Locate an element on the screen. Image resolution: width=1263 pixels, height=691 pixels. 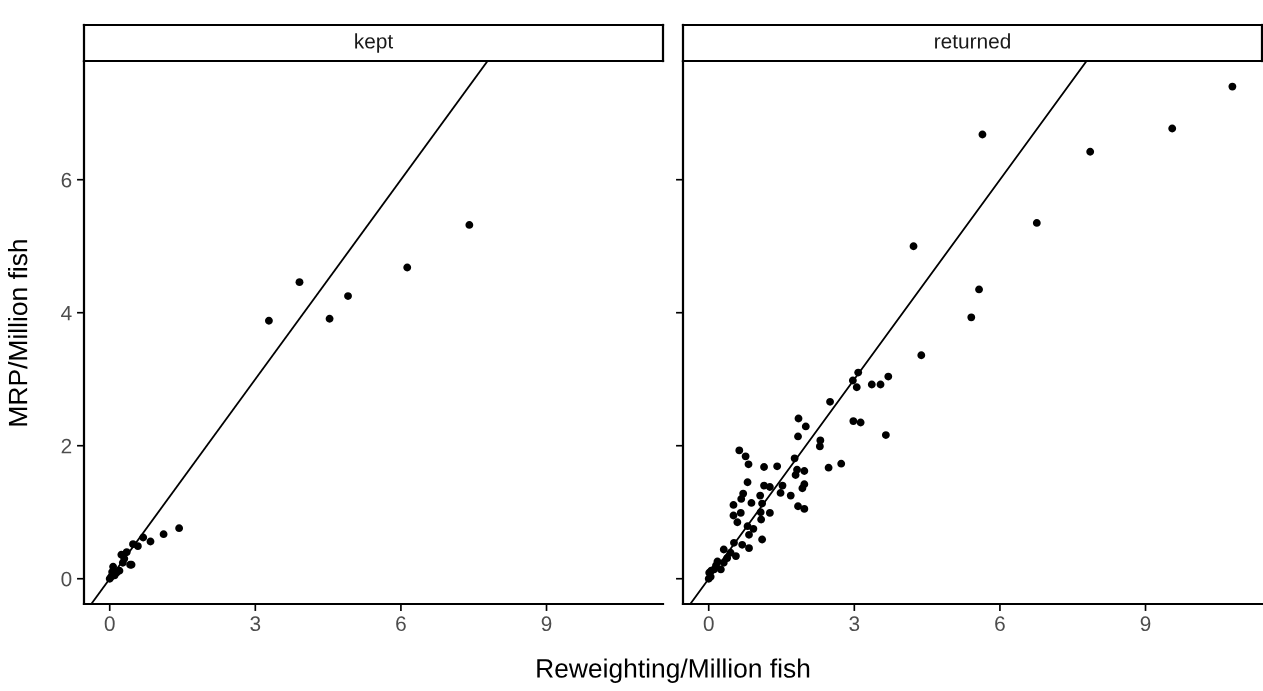
y-tick-label: 2 is located at coordinates (66, 446).